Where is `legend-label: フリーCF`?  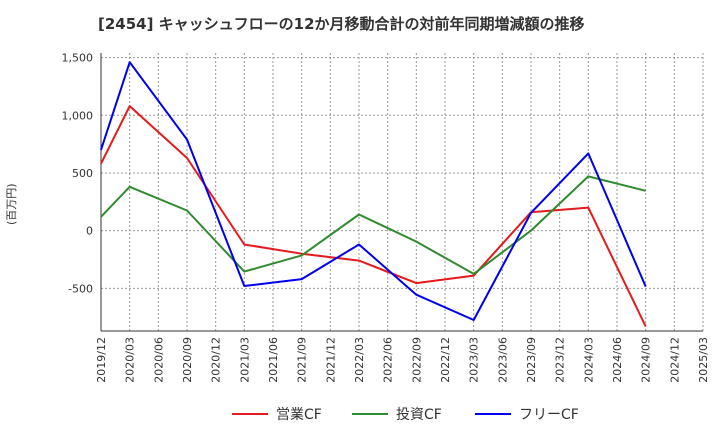
legend-label: フリーCF is located at coordinates (549, 415).